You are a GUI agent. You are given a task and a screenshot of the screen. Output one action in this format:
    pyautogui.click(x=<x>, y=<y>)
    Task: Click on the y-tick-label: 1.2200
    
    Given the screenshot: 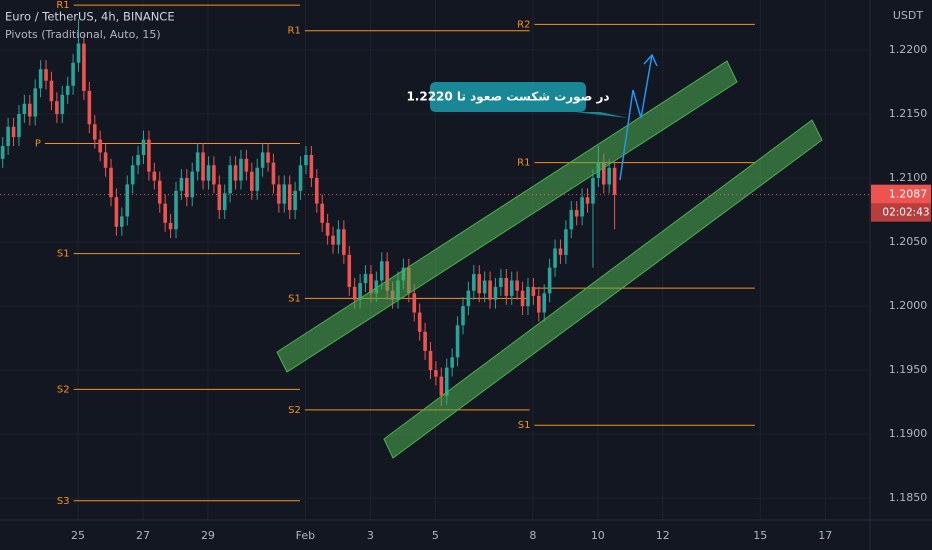 What is the action you would take?
    pyautogui.click(x=908, y=49)
    